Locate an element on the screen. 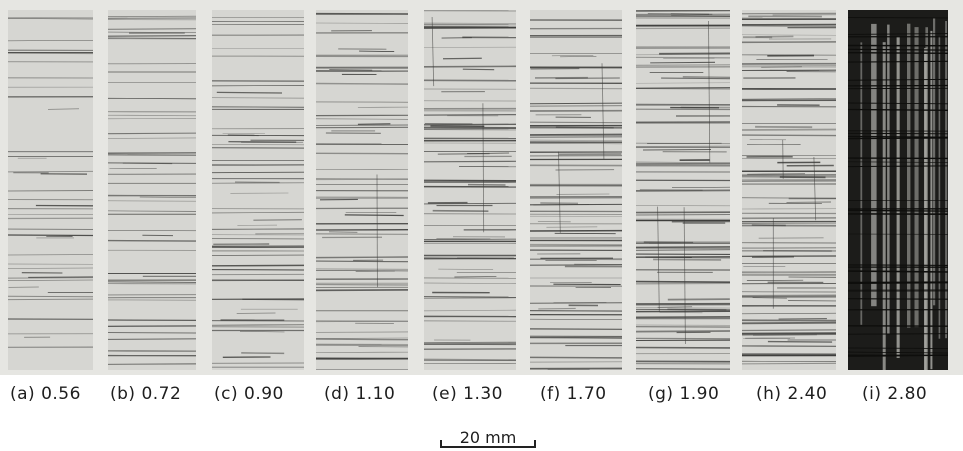 This screenshot has width=963, height=451. specimen-caption: (f) 1.70 is located at coordinates (573, 394).